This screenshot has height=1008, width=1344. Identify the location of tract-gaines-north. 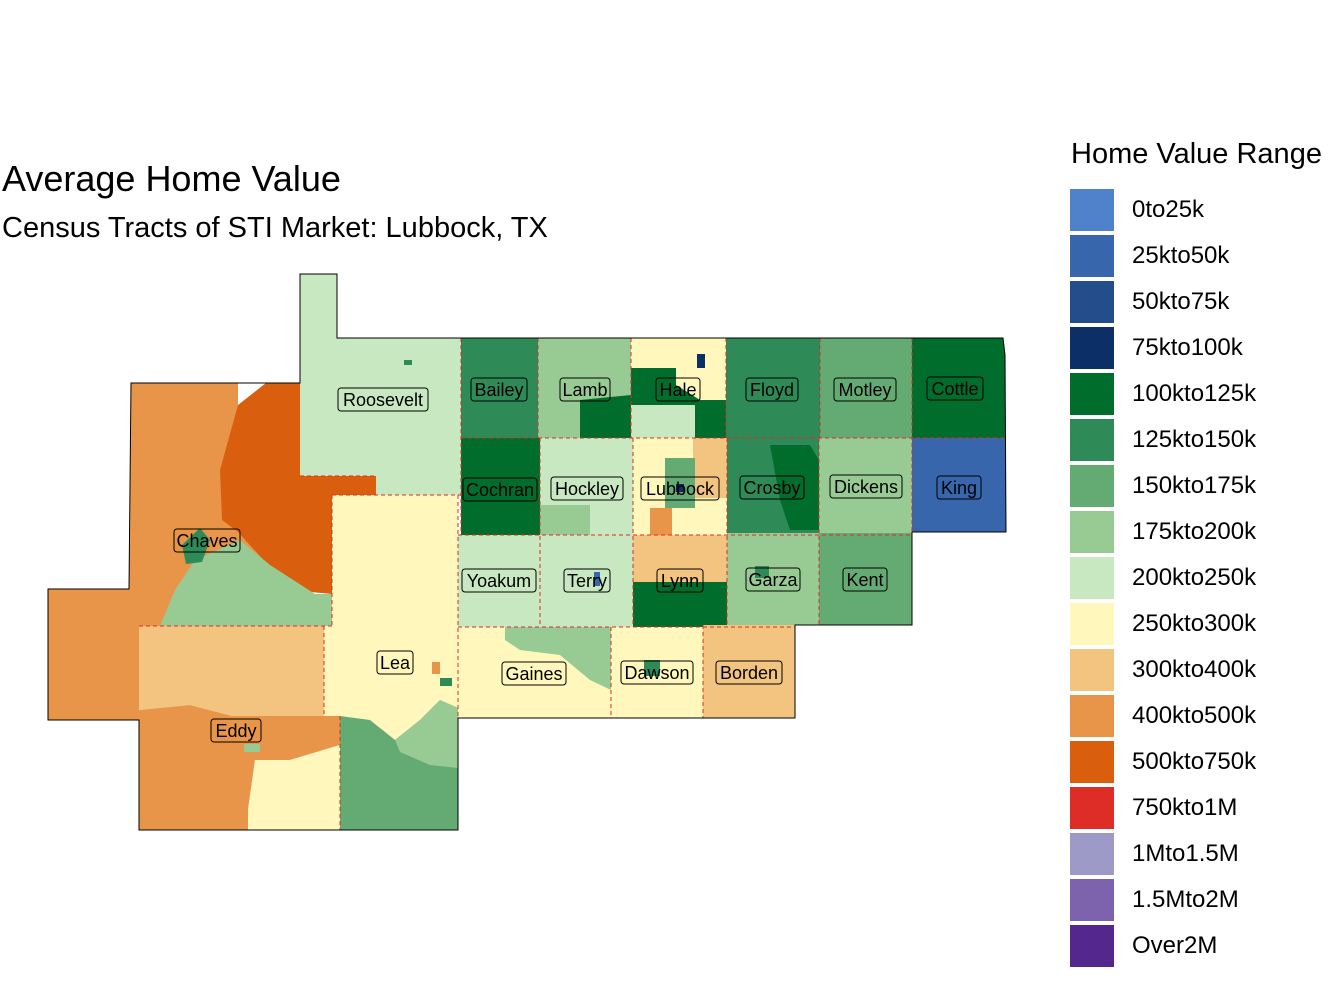
(558, 658).